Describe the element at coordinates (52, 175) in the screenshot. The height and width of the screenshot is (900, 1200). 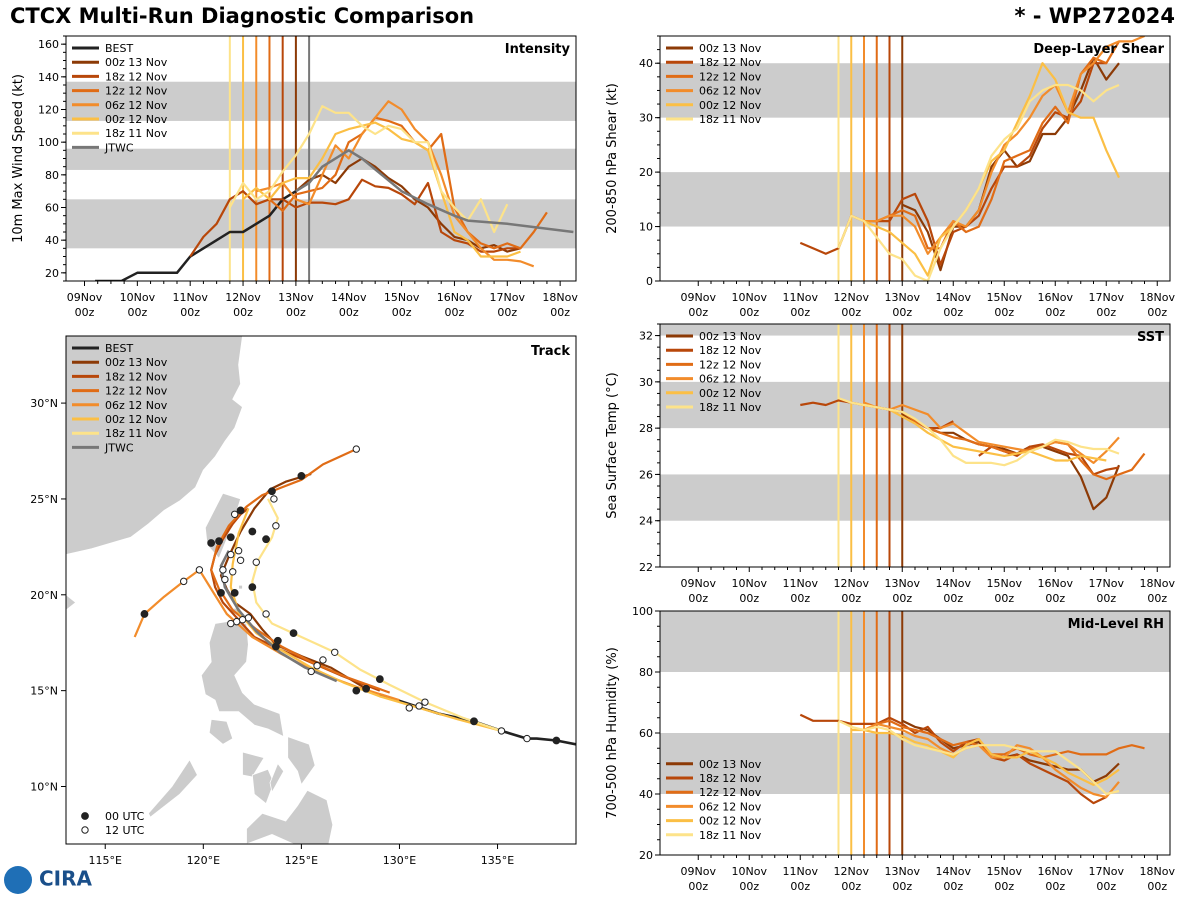
I see `y-tick-label: 80` at that location.